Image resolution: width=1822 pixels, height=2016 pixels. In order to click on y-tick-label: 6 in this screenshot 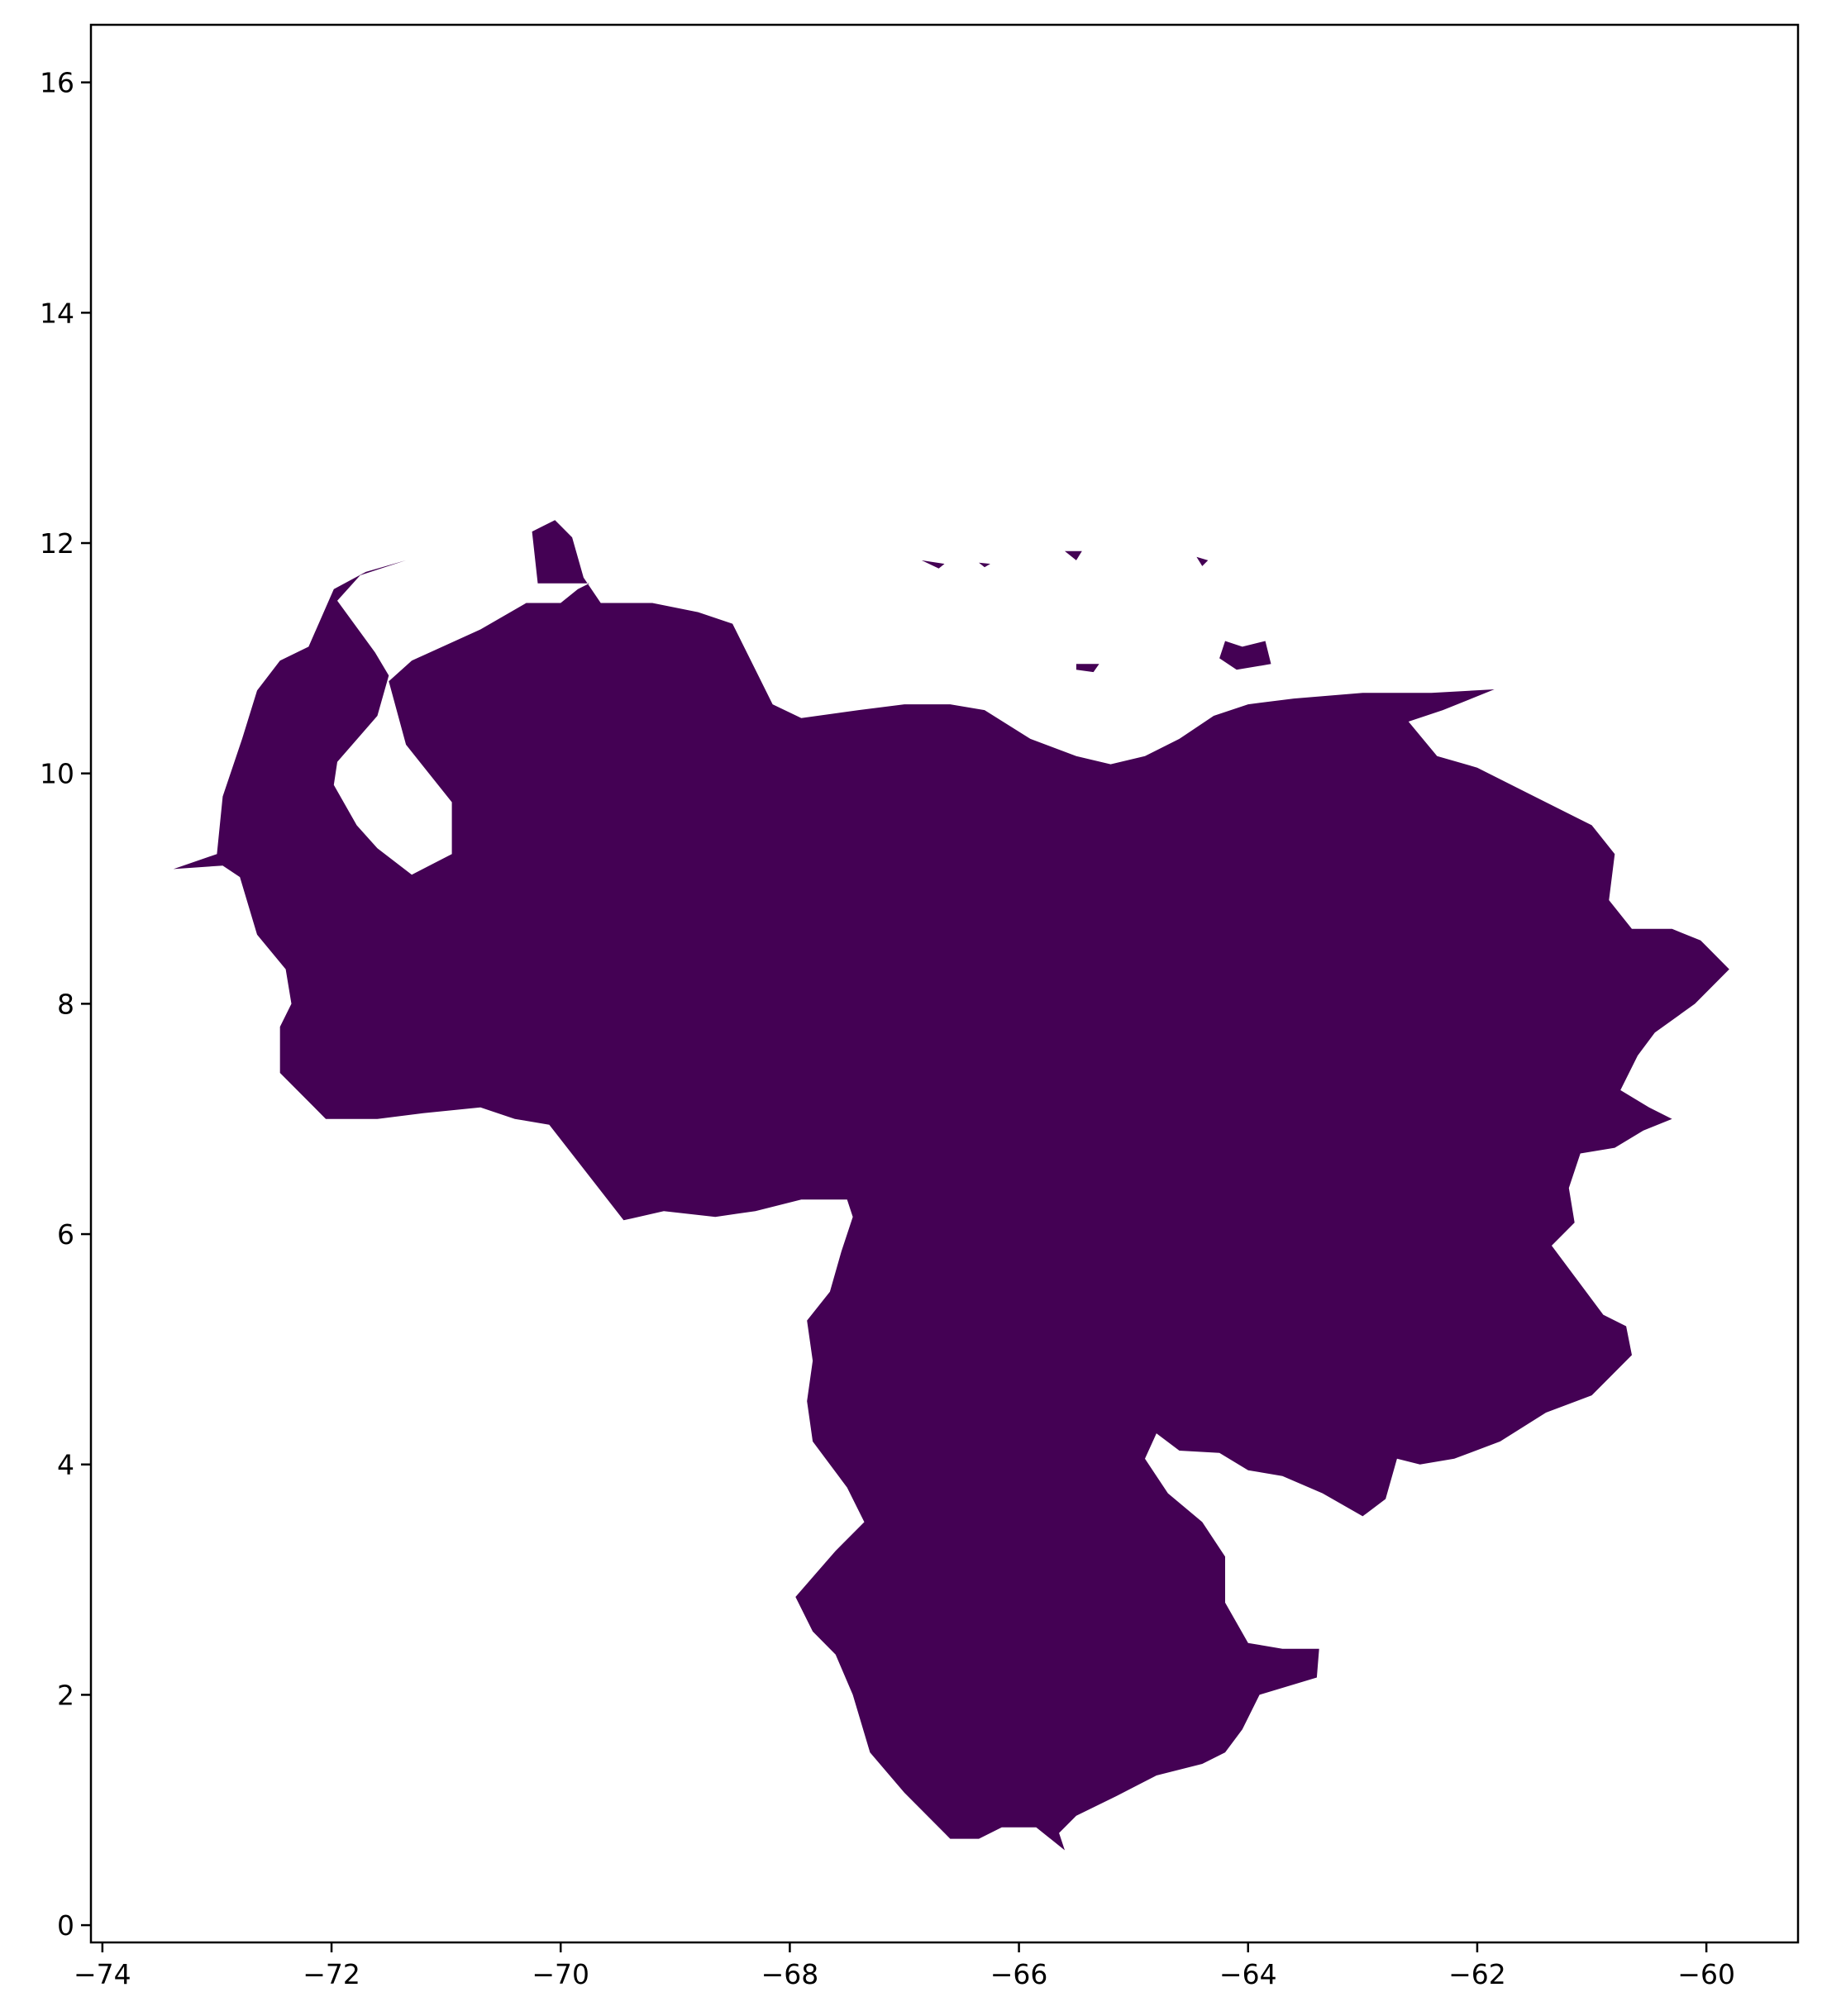, I will do `click(65, 1234)`.